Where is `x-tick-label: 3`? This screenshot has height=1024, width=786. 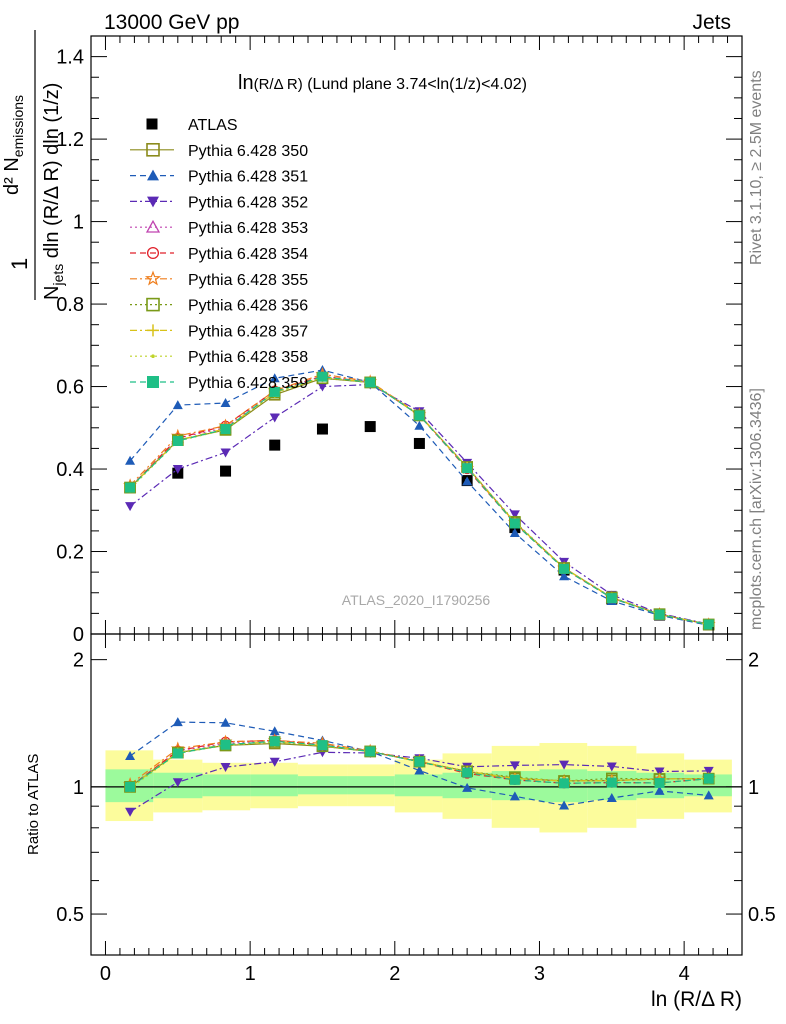 x-tick-label: 3 is located at coordinates (539, 974).